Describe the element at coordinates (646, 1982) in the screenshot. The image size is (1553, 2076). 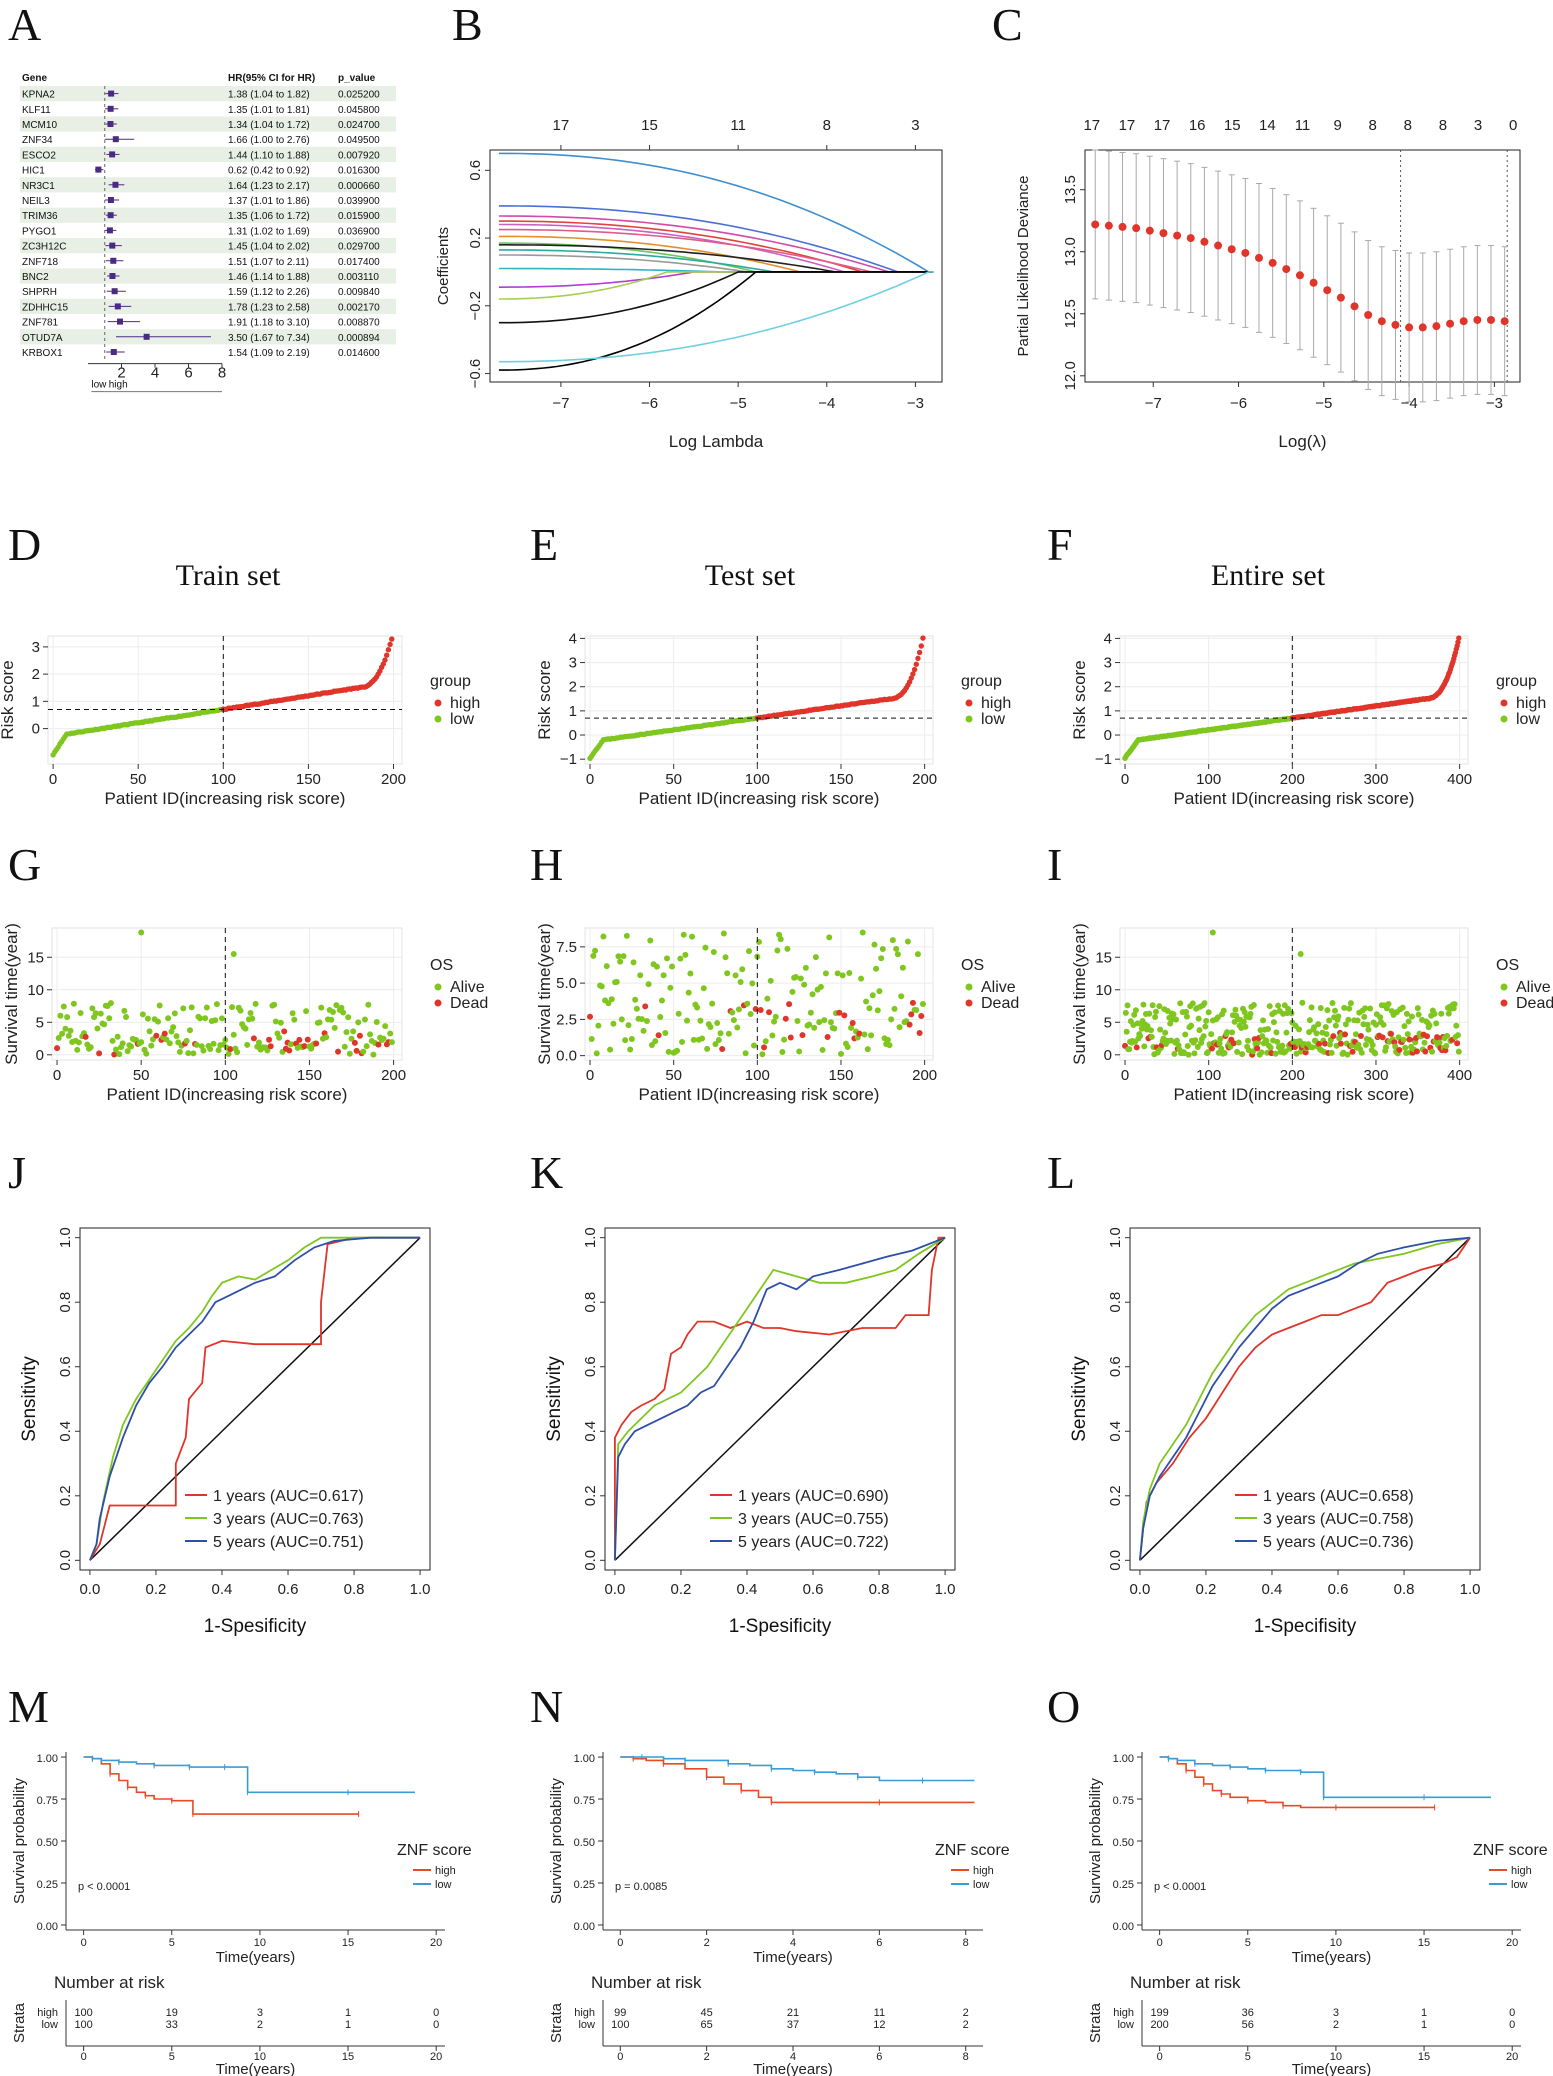
I see `risk-table-title: Number at risk` at that location.